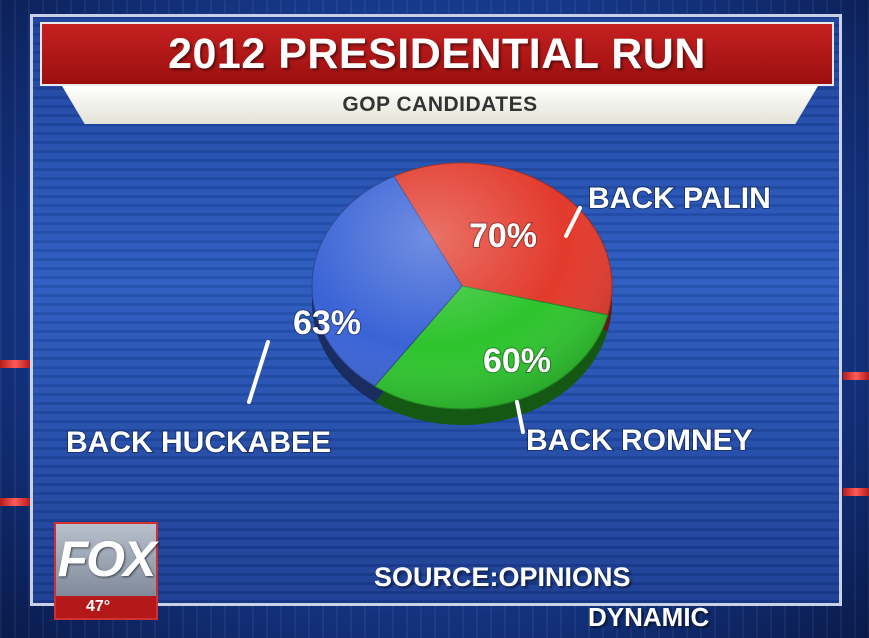 The width and height of the screenshot is (869, 638). I want to click on pie-category-label: BACK HUCKABEE, so click(198, 442).